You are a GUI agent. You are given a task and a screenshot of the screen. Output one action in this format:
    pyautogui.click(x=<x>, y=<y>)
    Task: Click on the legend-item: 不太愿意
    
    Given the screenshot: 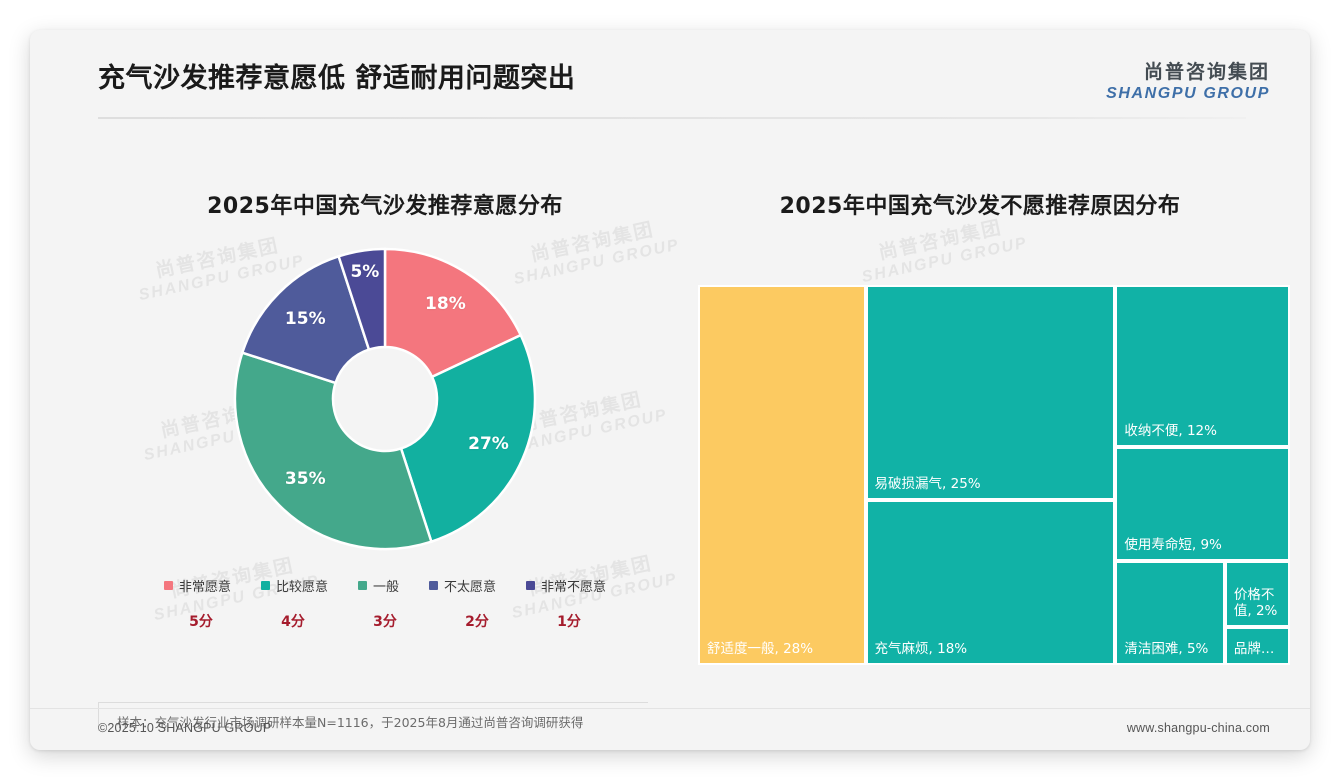 What is the action you would take?
    pyautogui.click(x=462, y=585)
    